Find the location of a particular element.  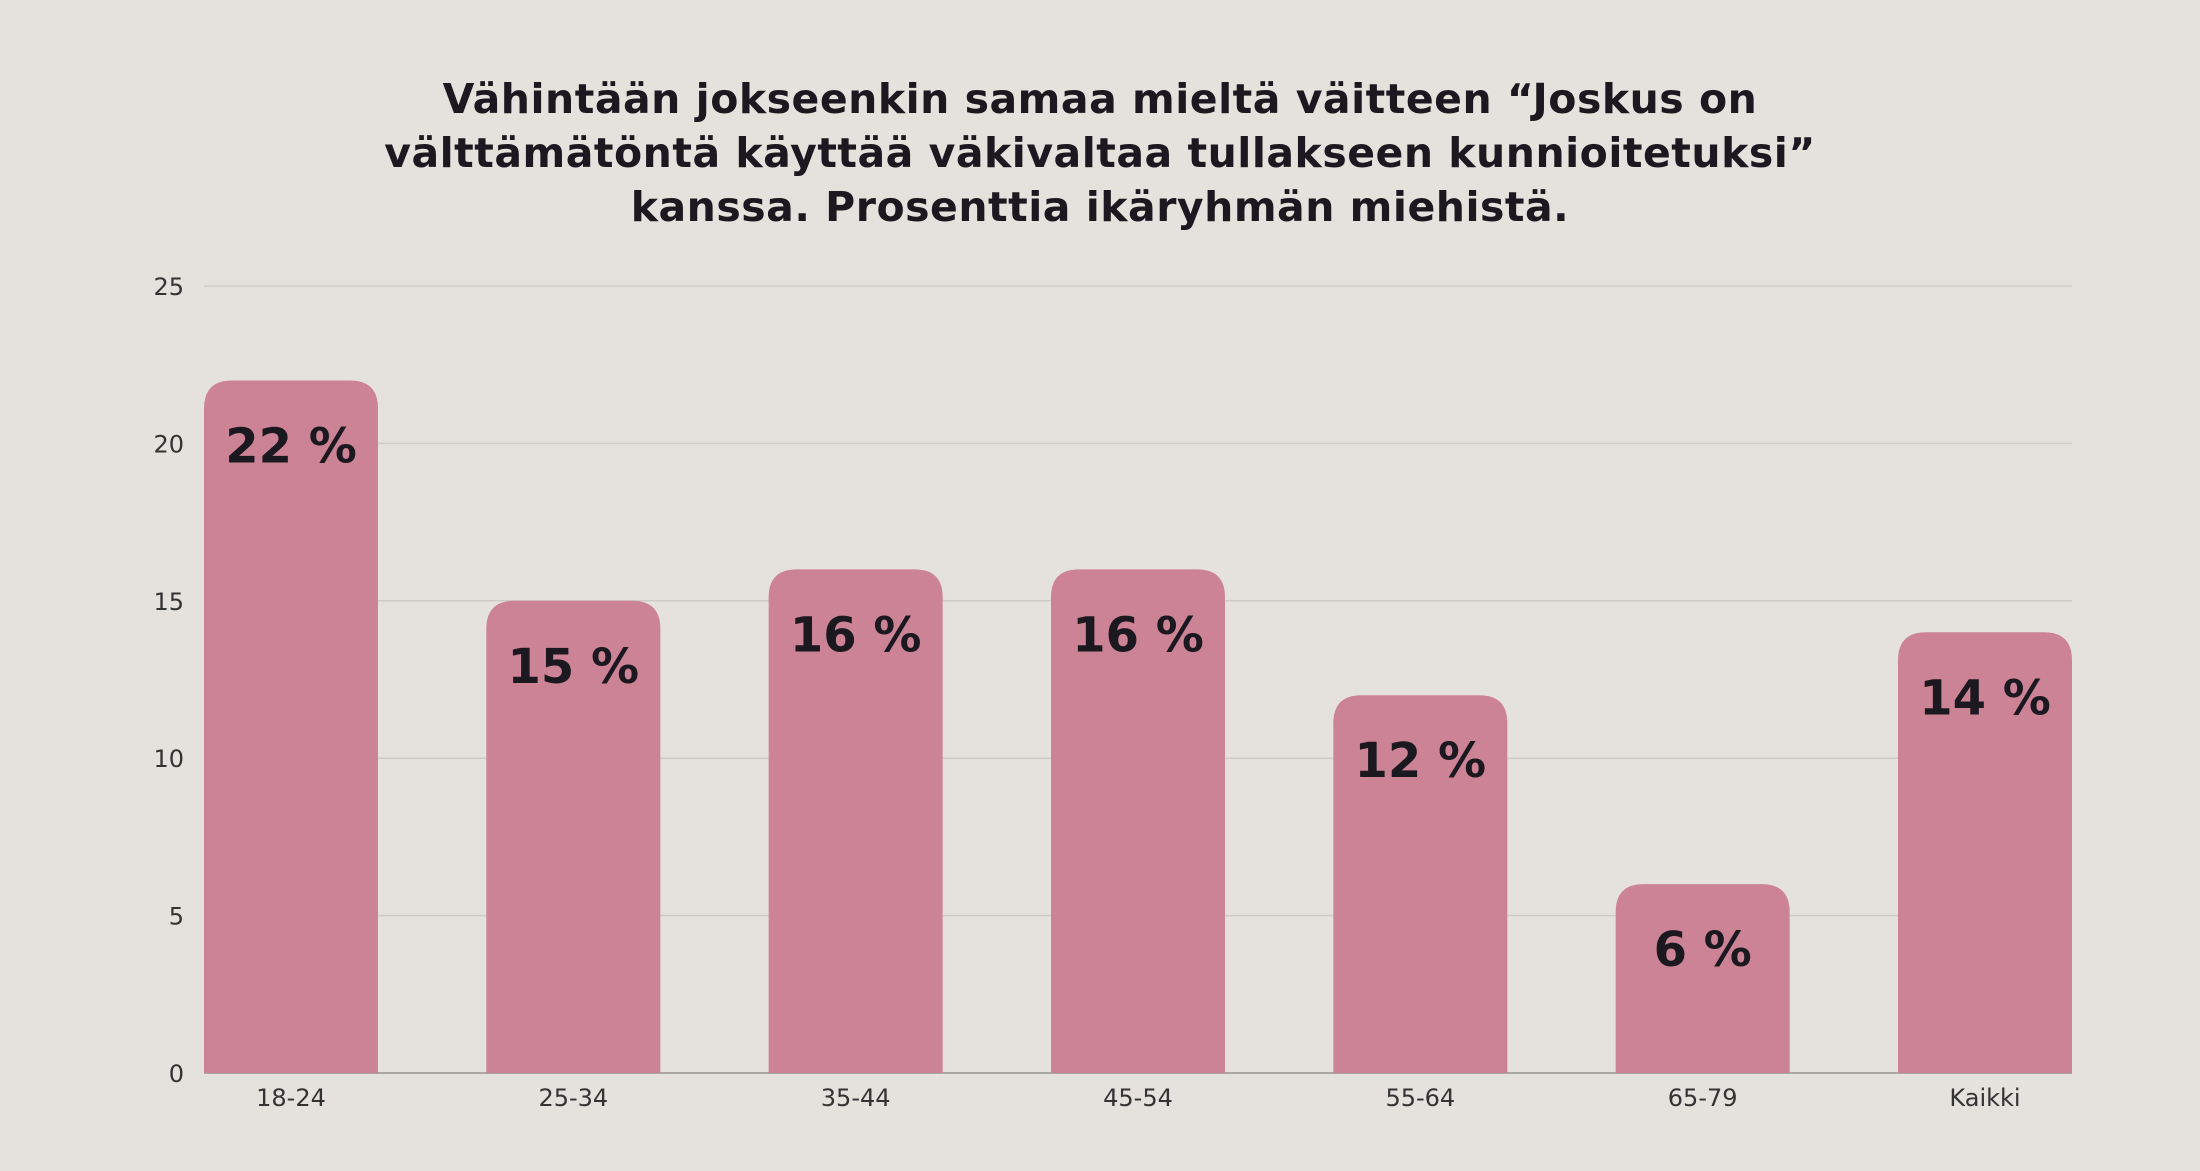

data-label: 22 % is located at coordinates (291, 446).